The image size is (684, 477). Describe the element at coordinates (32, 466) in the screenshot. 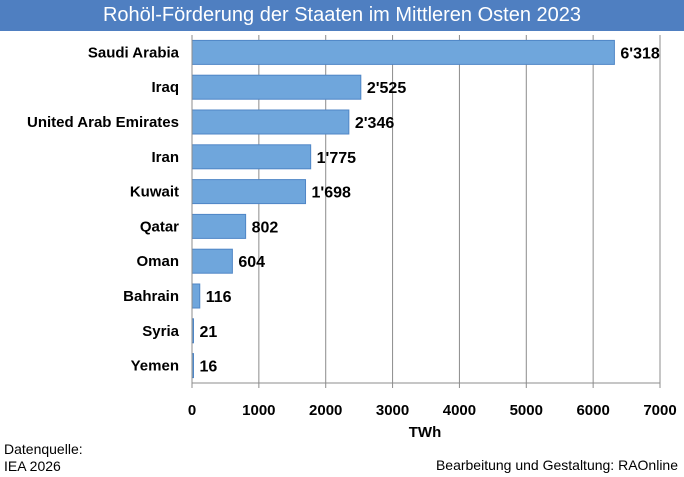

I see `source-line-2: IEA 2026` at that location.